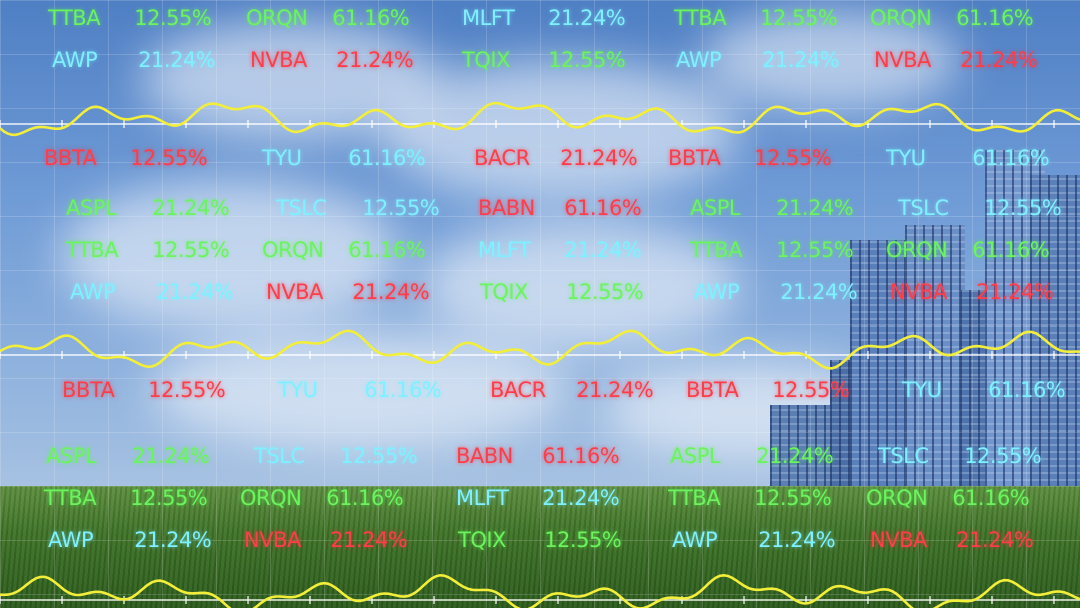 The height and width of the screenshot is (608, 1080). Describe the element at coordinates (538, 456) in the screenshot. I see `ticker-item: BABN 61.16%` at that location.